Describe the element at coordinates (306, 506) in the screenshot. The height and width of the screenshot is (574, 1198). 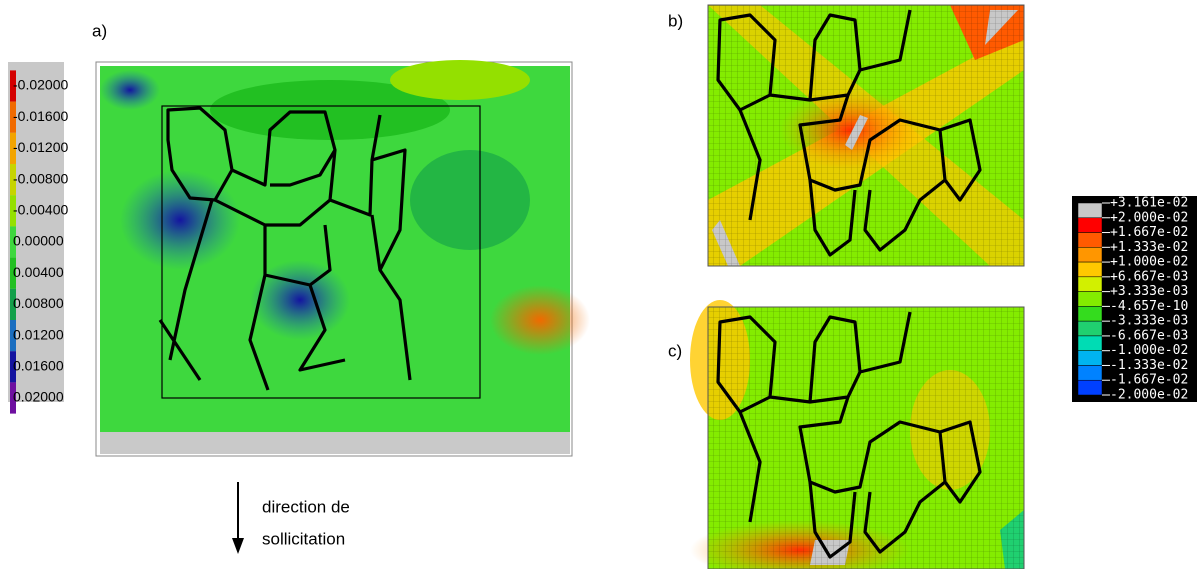
I see `arrow-text: direction de` at that location.